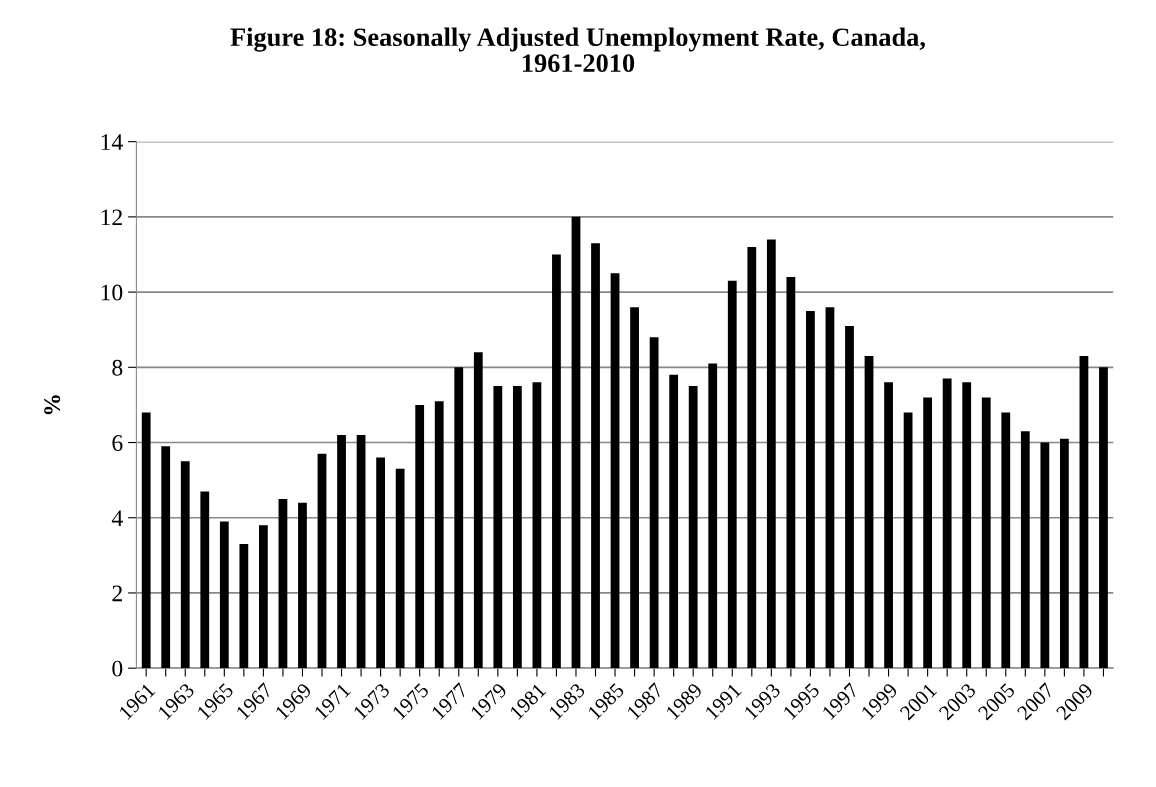 The width and height of the screenshot is (1156, 787). Describe the element at coordinates (112, 292) in the screenshot. I see `y-tick-label: 10` at that location.